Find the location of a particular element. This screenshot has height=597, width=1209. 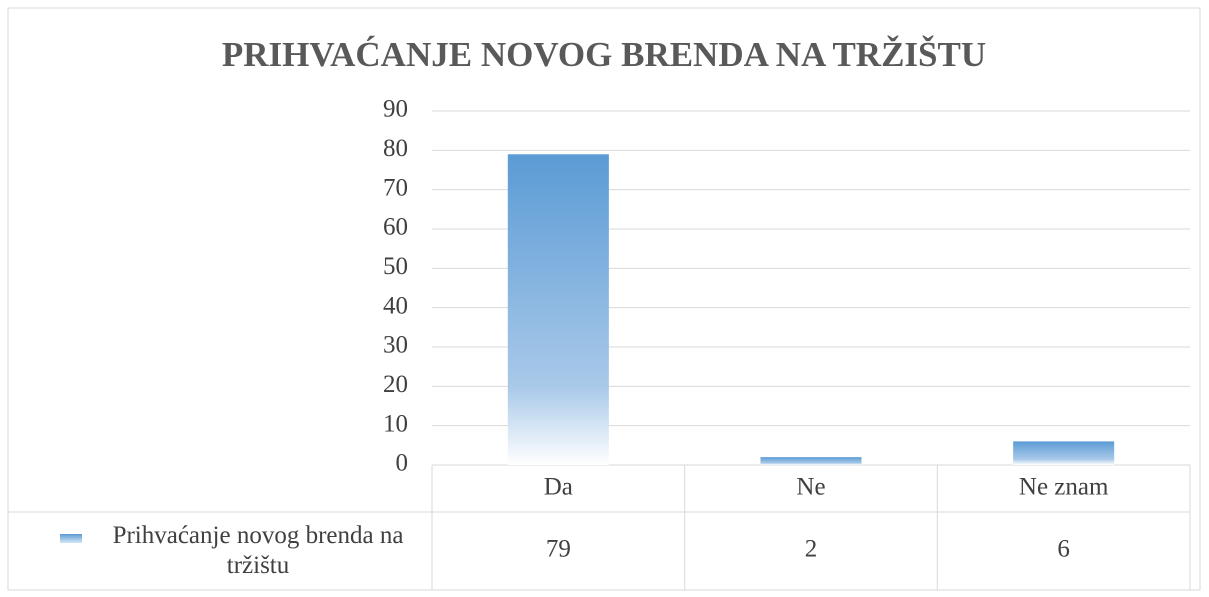

y-tick-label: 60 is located at coordinates (395, 227).